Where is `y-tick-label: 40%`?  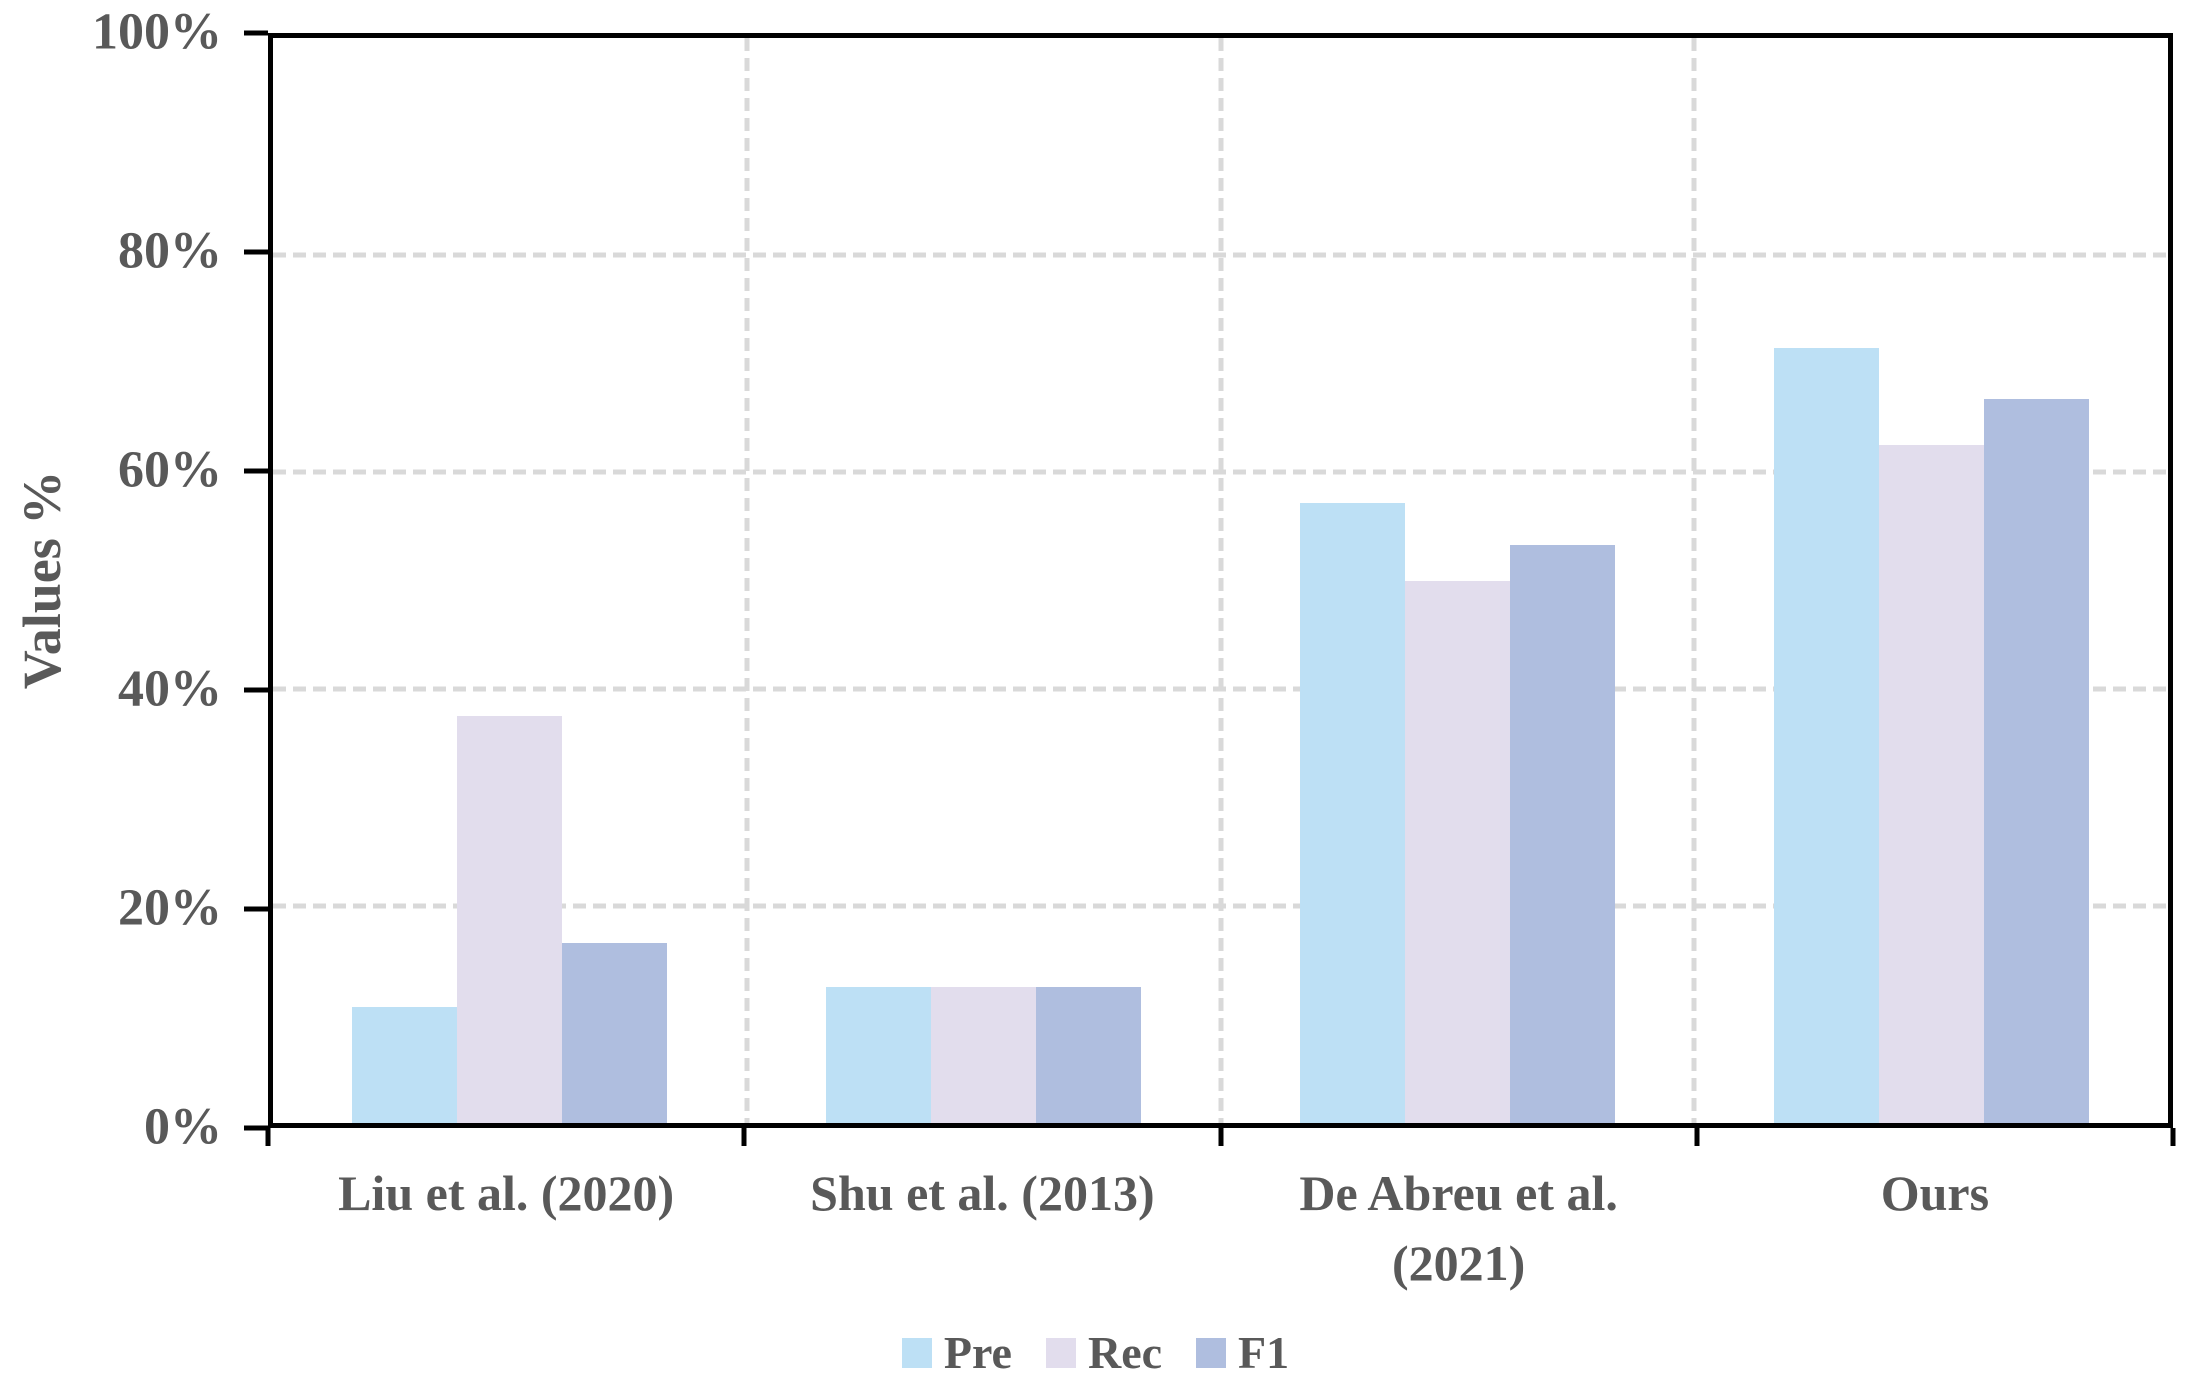 y-tick-label: 40% is located at coordinates (170, 689).